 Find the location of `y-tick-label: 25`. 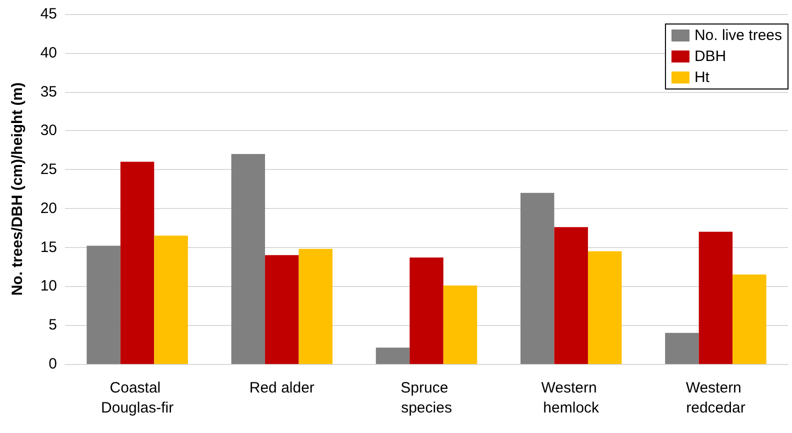

y-tick-label: 25 is located at coordinates (48, 169).